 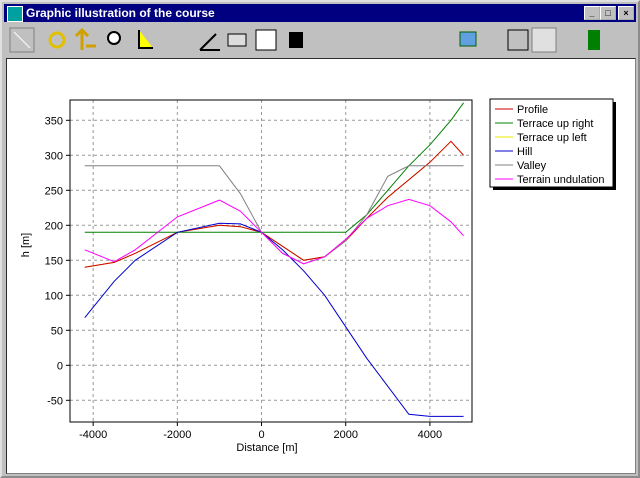 I want to click on x-tick-label: 0, so click(x=261, y=435).